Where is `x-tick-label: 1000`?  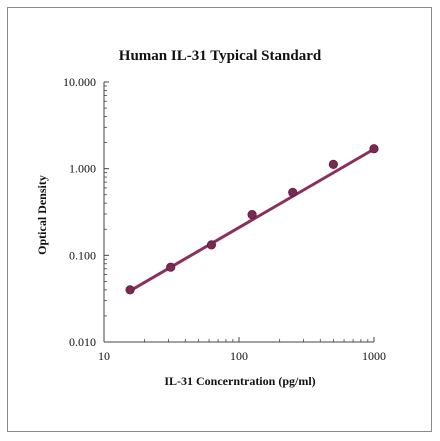 x-tick-label: 1000 is located at coordinates (374, 356).